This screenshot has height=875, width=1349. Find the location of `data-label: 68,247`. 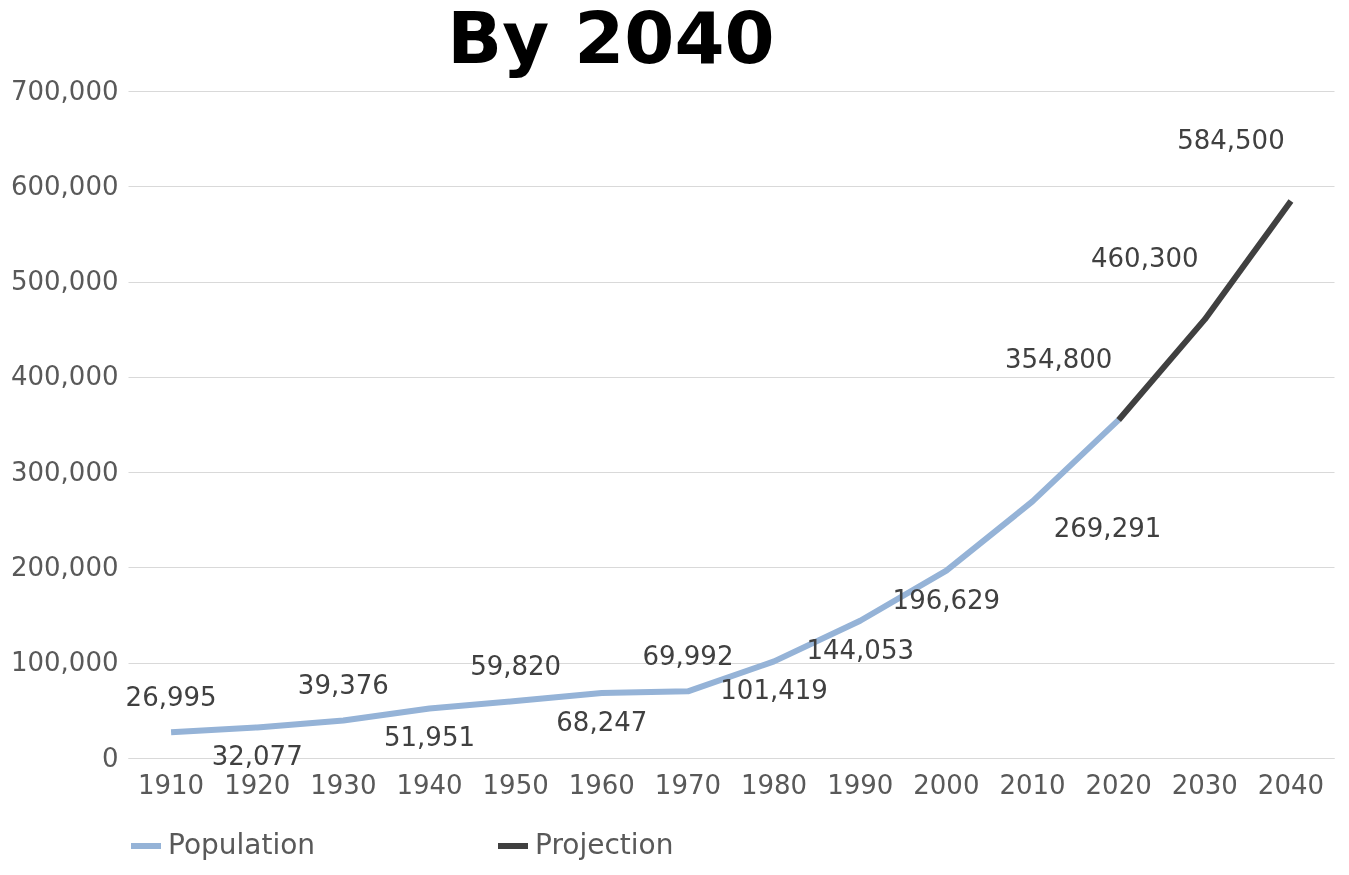

data-label: 68,247 is located at coordinates (602, 721).